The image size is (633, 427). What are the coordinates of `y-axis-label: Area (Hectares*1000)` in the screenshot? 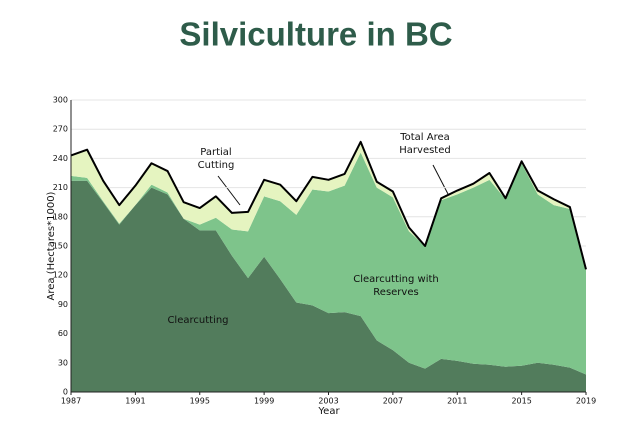 It's located at (51, 245).